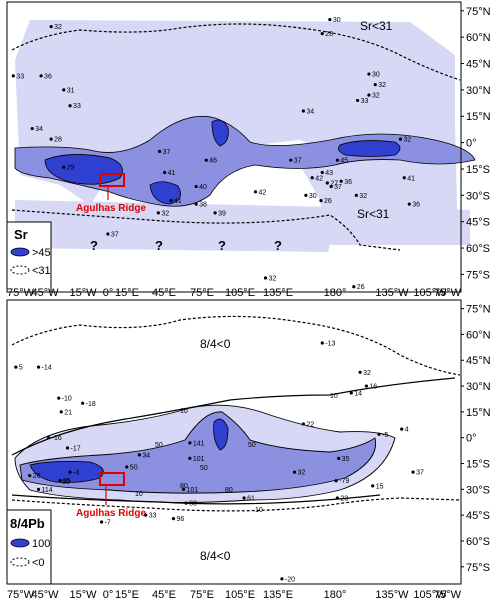  I want to click on sample-site-value: 114, so click(47, 490).